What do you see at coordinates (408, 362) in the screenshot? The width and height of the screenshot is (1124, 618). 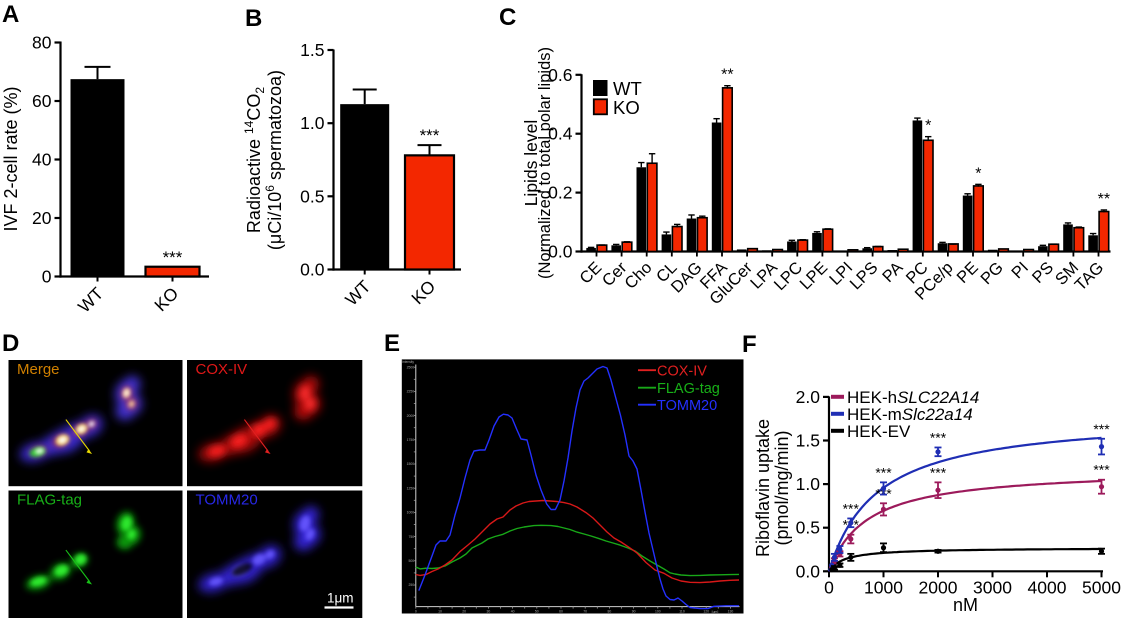 I see `svg-text: Intensity` at bounding box center [408, 362].